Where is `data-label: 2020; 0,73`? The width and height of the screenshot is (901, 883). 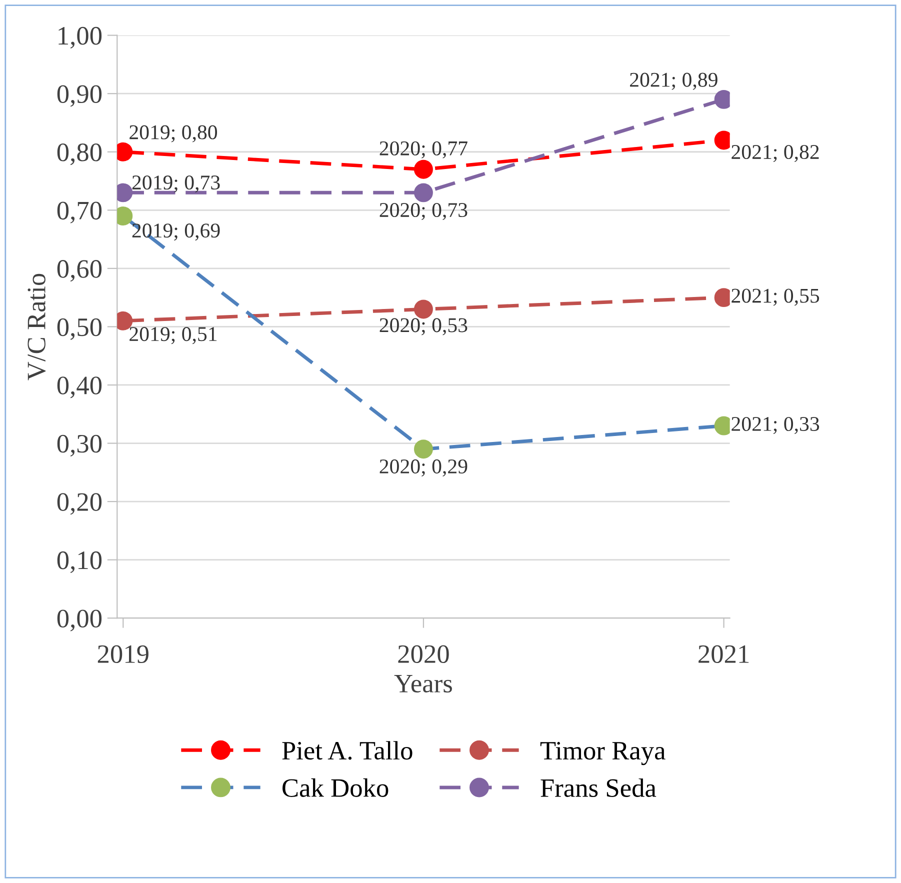 data-label: 2020; 0,73 is located at coordinates (424, 211).